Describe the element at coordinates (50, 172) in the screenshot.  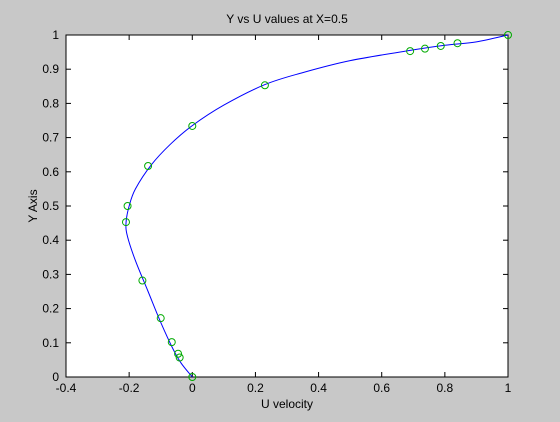
I see `y-tick-label: 0.6` at that location.